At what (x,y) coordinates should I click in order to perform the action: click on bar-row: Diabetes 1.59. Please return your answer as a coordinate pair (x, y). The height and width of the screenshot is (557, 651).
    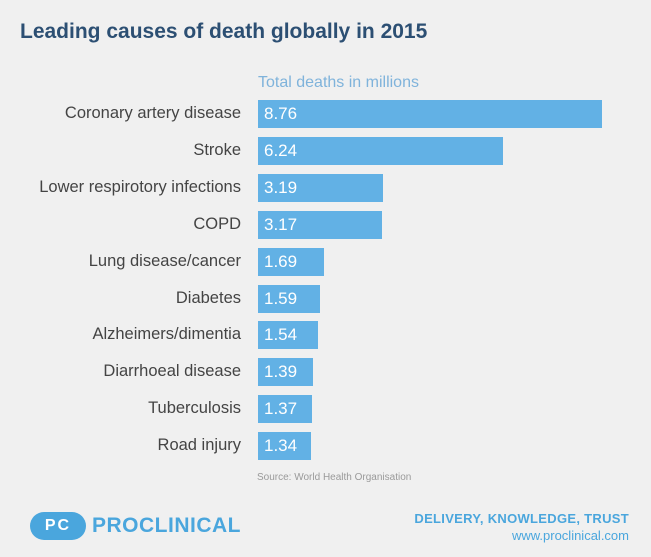
    Looking at the image, I should click on (325, 298).